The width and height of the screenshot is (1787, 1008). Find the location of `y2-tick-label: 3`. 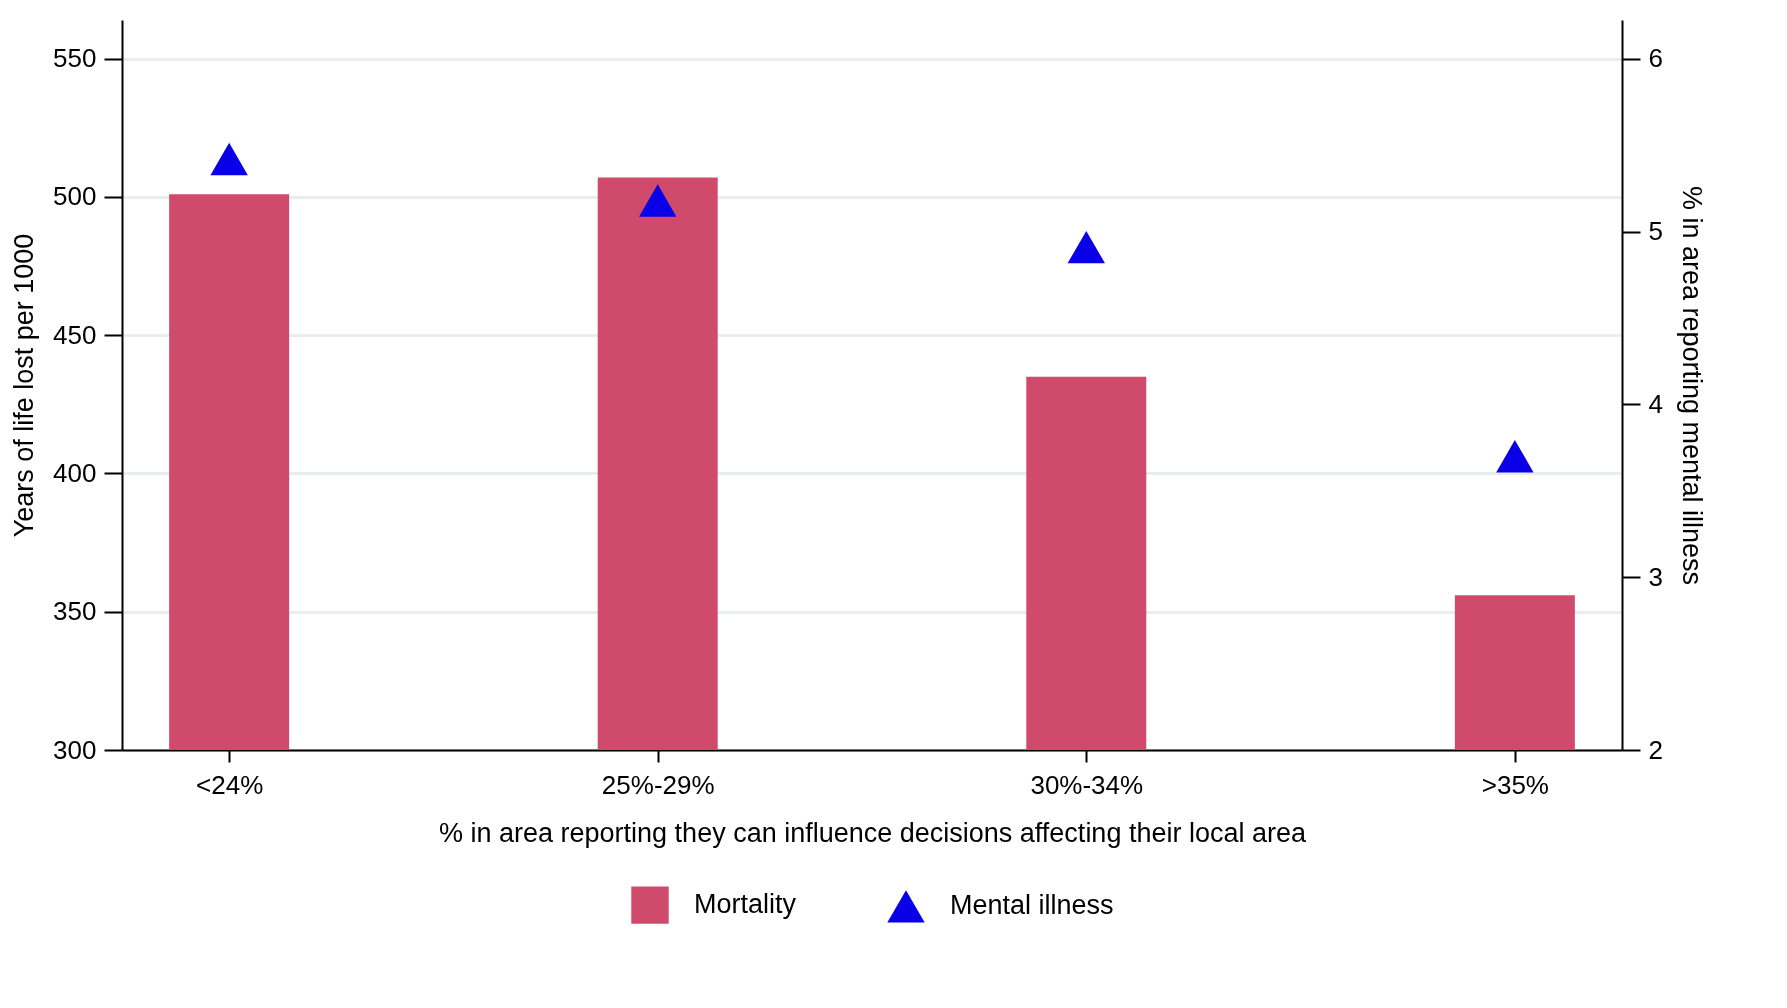

y2-tick-label: 3 is located at coordinates (1655, 576).